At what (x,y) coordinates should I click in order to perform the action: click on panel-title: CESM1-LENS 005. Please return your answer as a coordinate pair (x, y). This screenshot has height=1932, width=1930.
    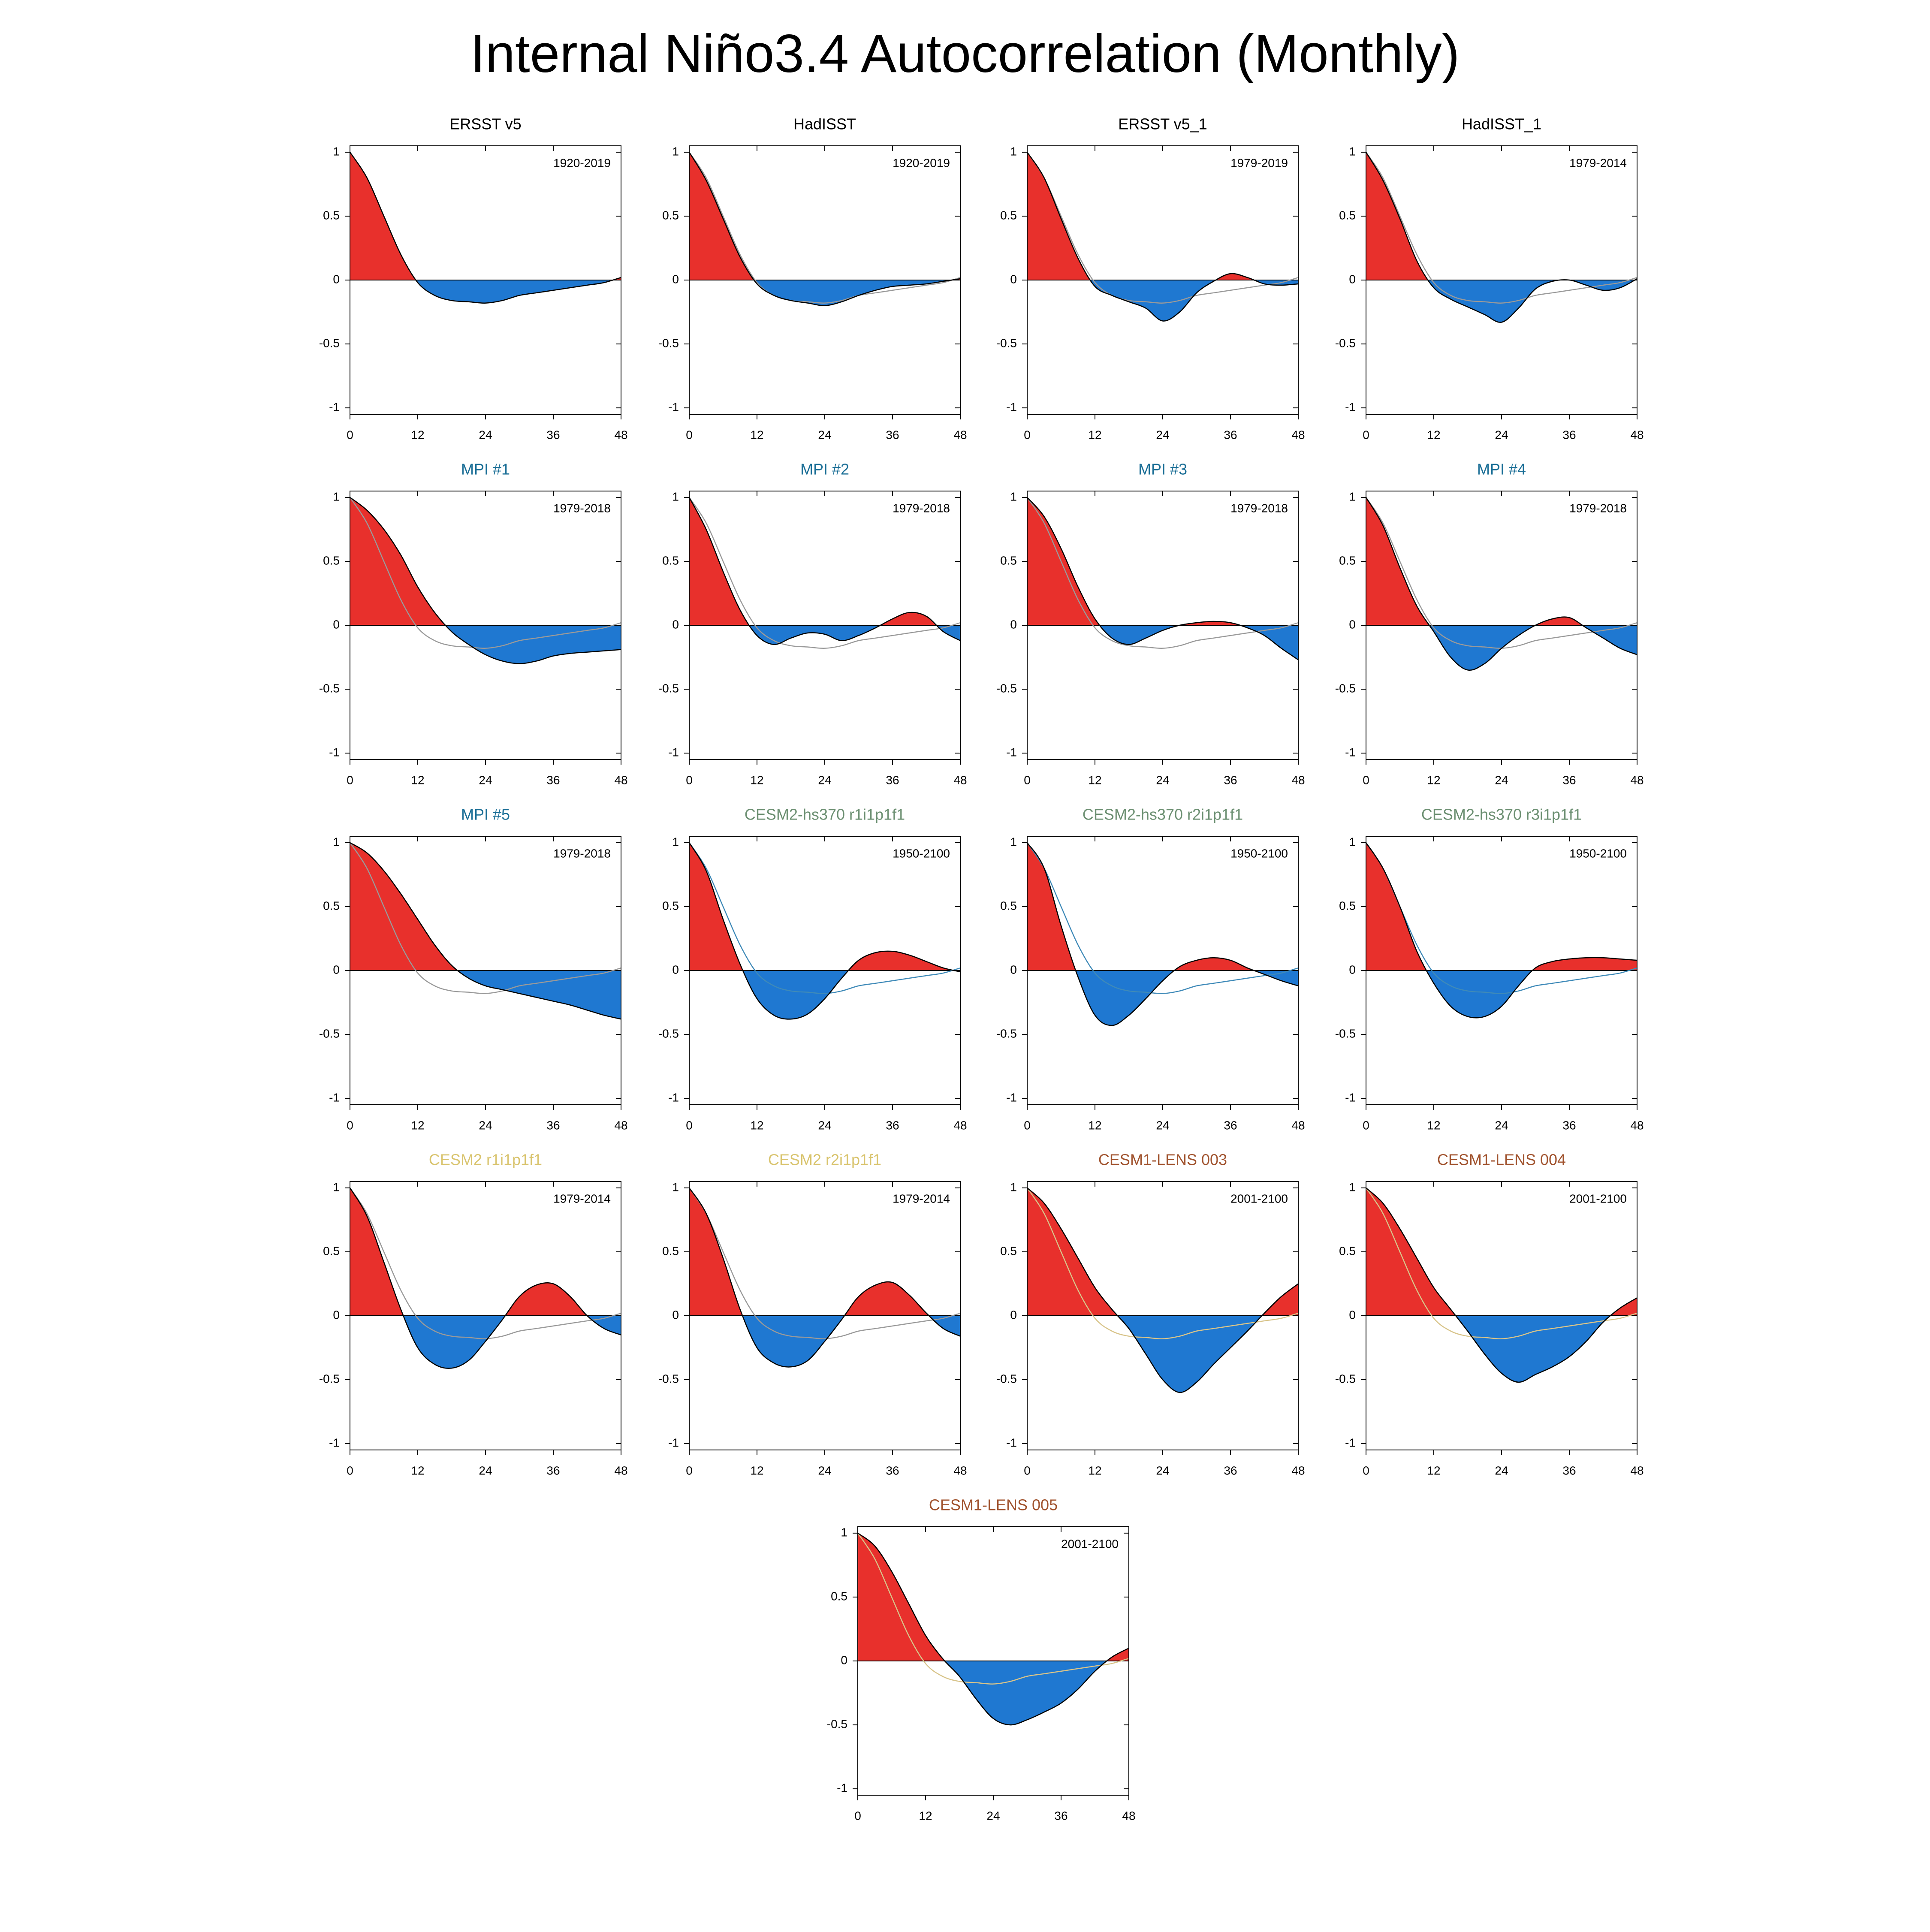
    Looking at the image, I should click on (993, 1505).